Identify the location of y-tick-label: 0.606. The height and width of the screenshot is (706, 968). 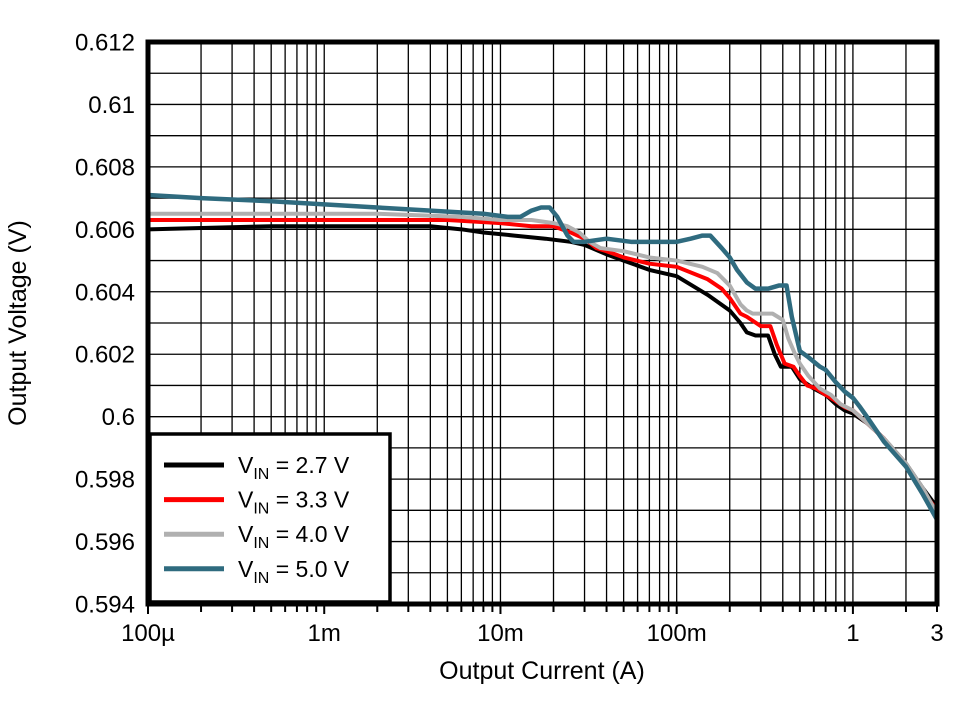
(105, 230).